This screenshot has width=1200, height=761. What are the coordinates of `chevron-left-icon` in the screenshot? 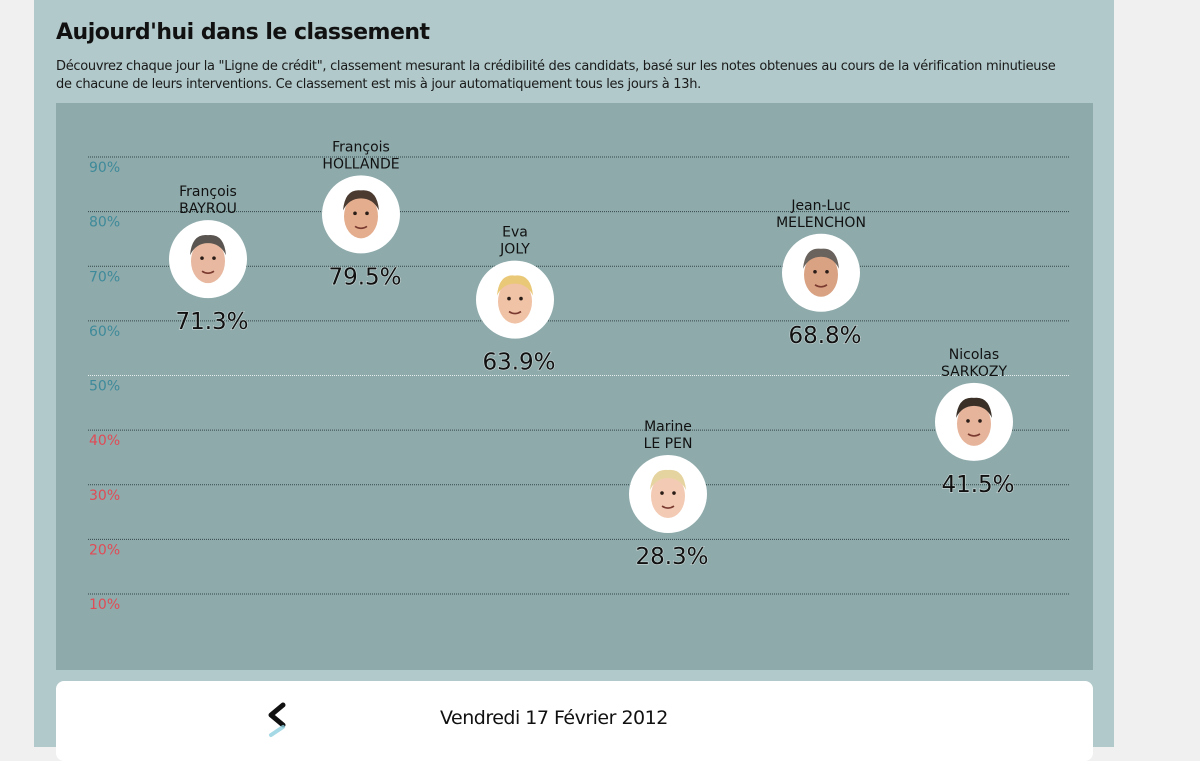 It's located at (278, 721).